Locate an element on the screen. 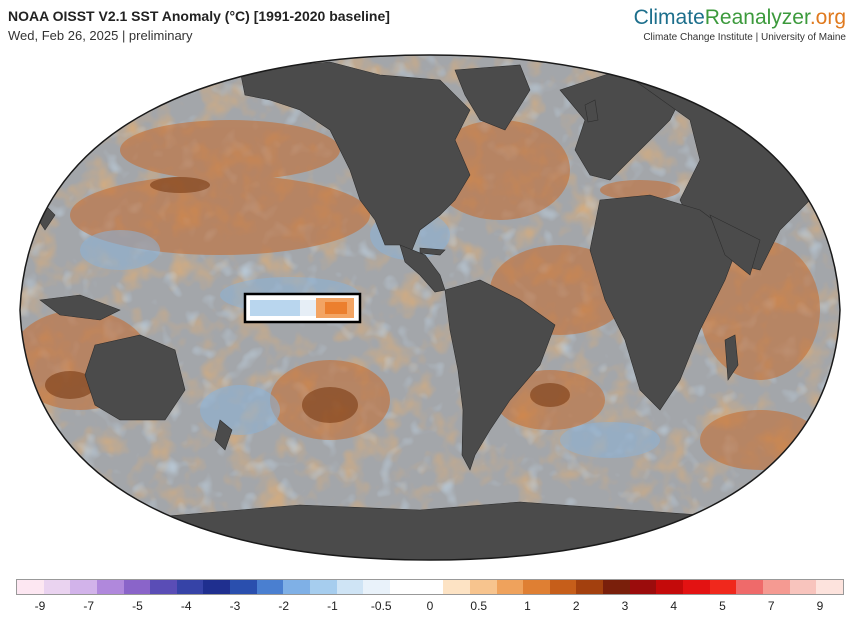 This screenshot has width=860, height=620. scale-tick-label: 0.5 is located at coordinates (479, 606).